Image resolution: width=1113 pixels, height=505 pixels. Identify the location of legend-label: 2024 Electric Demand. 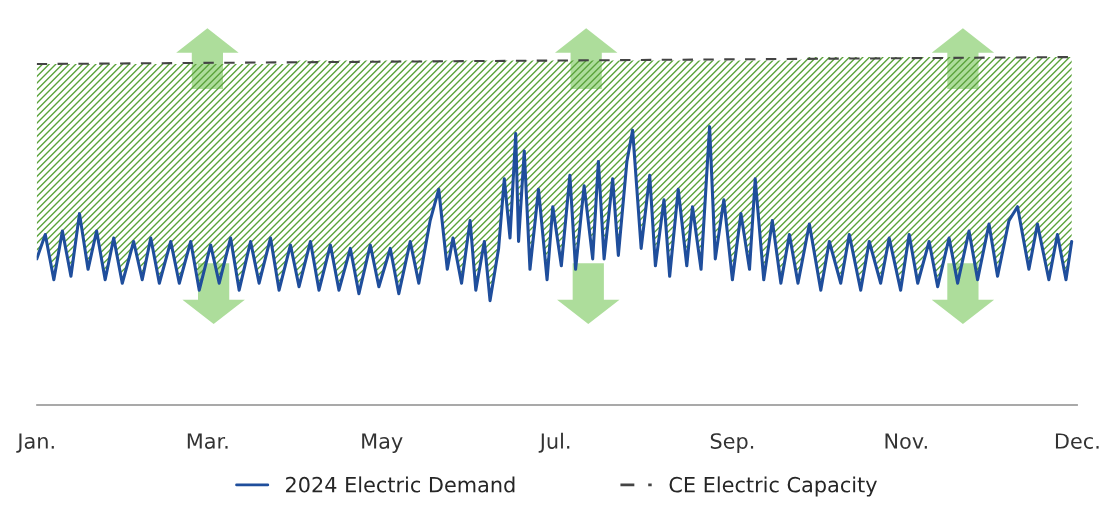
(400, 484).